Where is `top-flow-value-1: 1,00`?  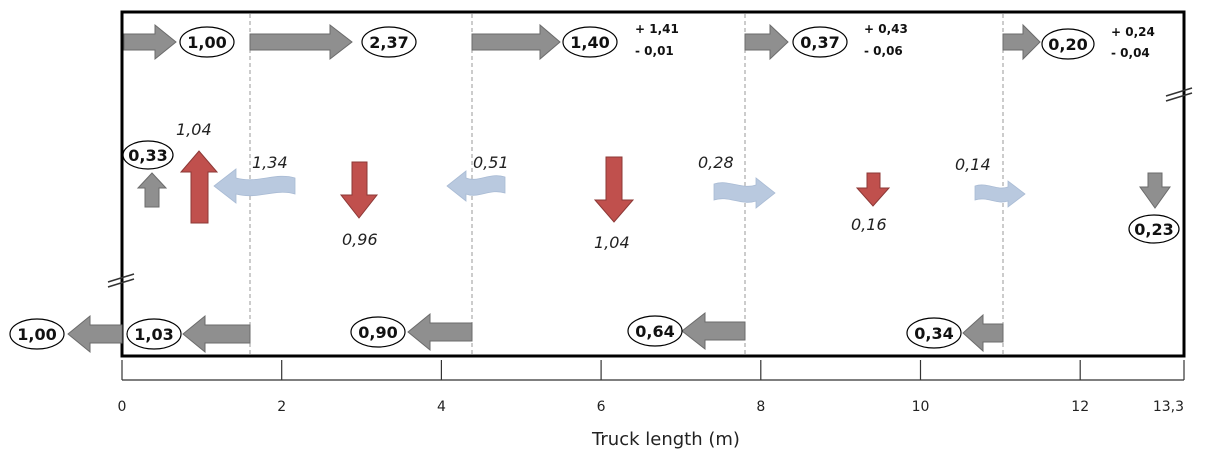
top-flow-value-1: 1,00 is located at coordinates (206, 42).